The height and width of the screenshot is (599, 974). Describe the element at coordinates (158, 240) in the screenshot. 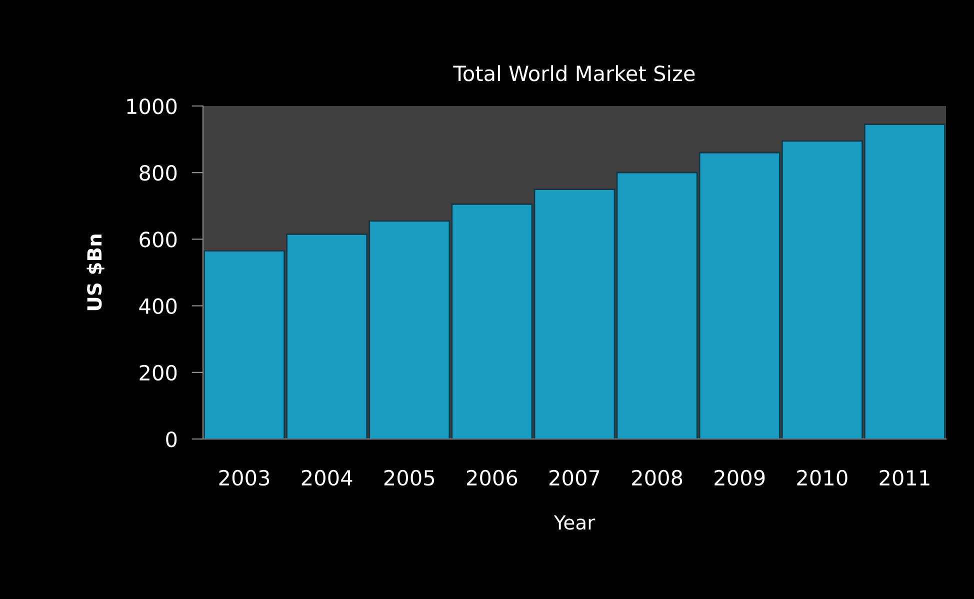

I see `y-tick-label: 600` at that location.